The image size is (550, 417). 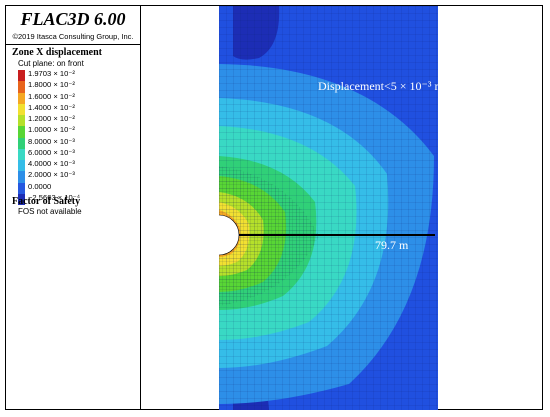 What do you see at coordinates (51, 130) in the screenshot?
I see `color-scale-label: 1.0000 × 10⁻²` at bounding box center [51, 130].